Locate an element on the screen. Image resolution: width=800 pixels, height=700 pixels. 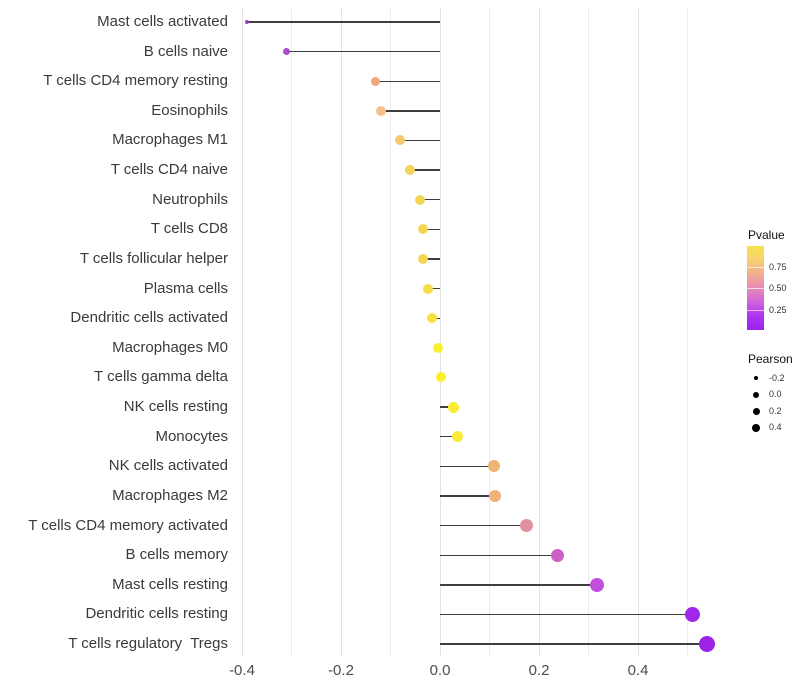
y-axis-label: Dendritic cells activated is located at coordinates (149, 318).